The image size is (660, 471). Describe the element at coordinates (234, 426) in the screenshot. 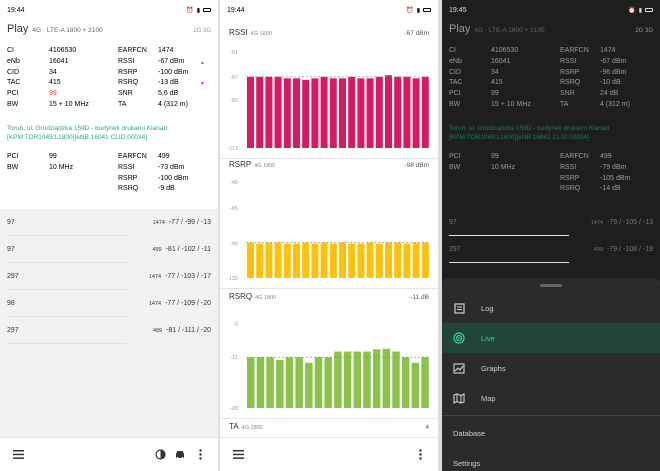

I see `chart-title: TA` at that location.